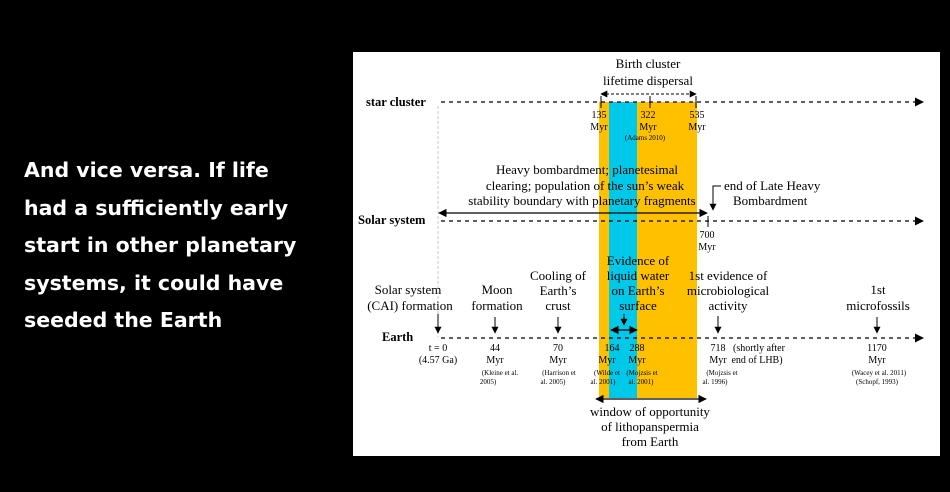 This screenshot has height=492, width=950. I want to click on event-reference: al. 1996), so click(716, 382).